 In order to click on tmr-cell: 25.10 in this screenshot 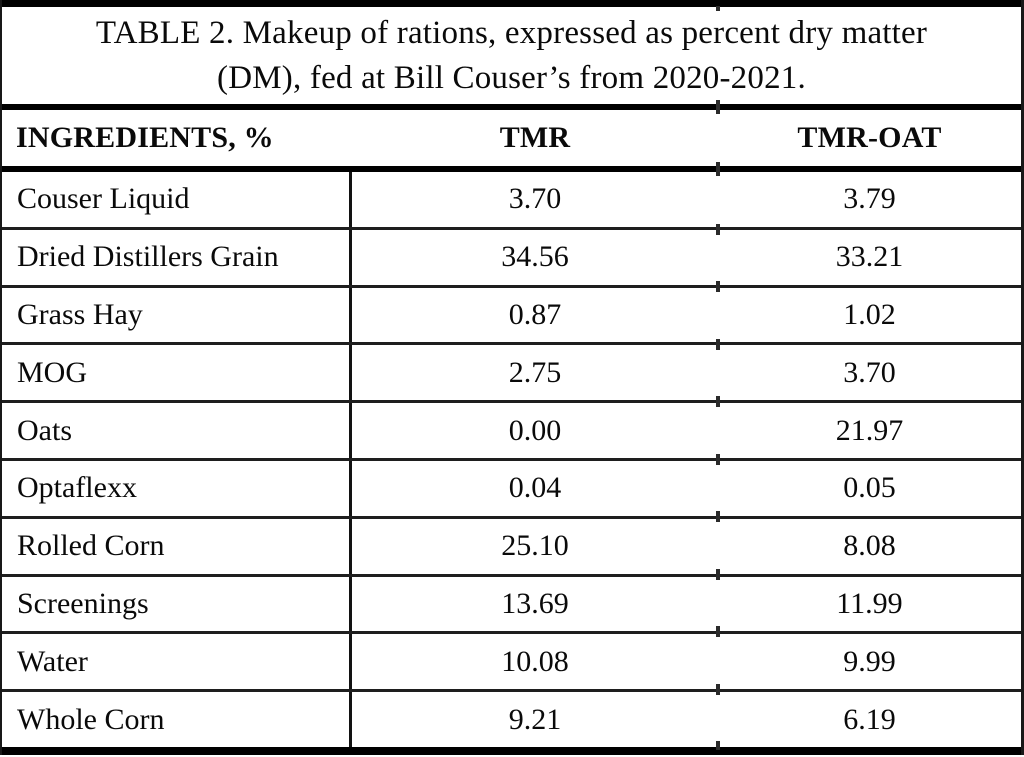, I will do `click(535, 546)`.